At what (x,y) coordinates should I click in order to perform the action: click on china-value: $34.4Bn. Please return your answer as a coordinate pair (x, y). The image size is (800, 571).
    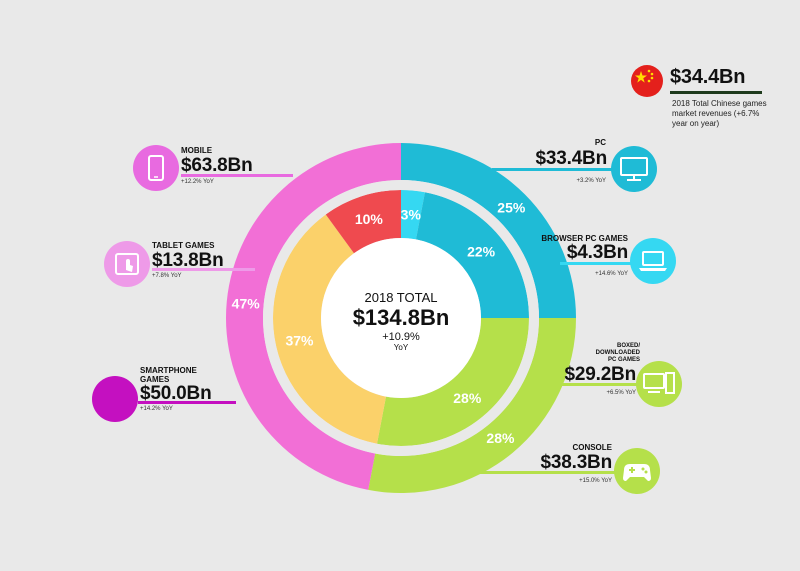
    Looking at the image, I should click on (708, 77).